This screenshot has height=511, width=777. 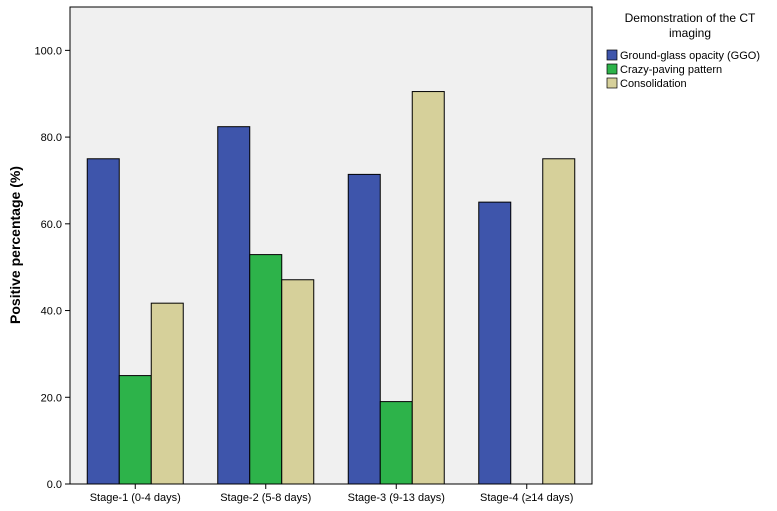 What do you see at coordinates (52, 268) in the screenshot?
I see `y-axis-ticks: 0.0 20.0 40.0 60.0 80.0 100.0` at bounding box center [52, 268].